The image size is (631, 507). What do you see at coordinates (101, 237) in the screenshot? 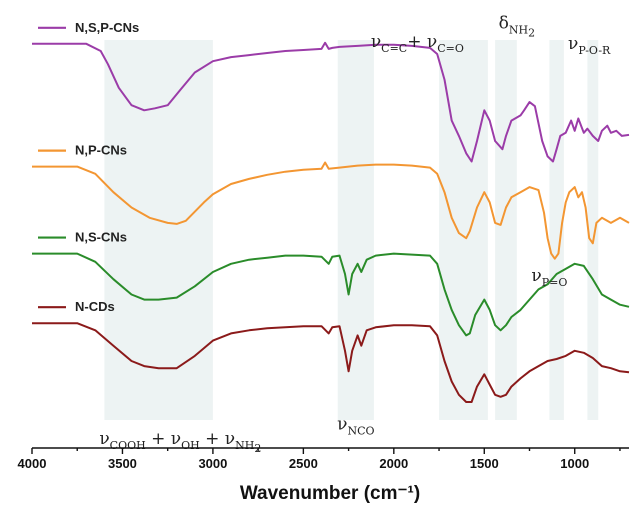
I see `legend-label-3: N,S-CNs` at bounding box center [101, 237].